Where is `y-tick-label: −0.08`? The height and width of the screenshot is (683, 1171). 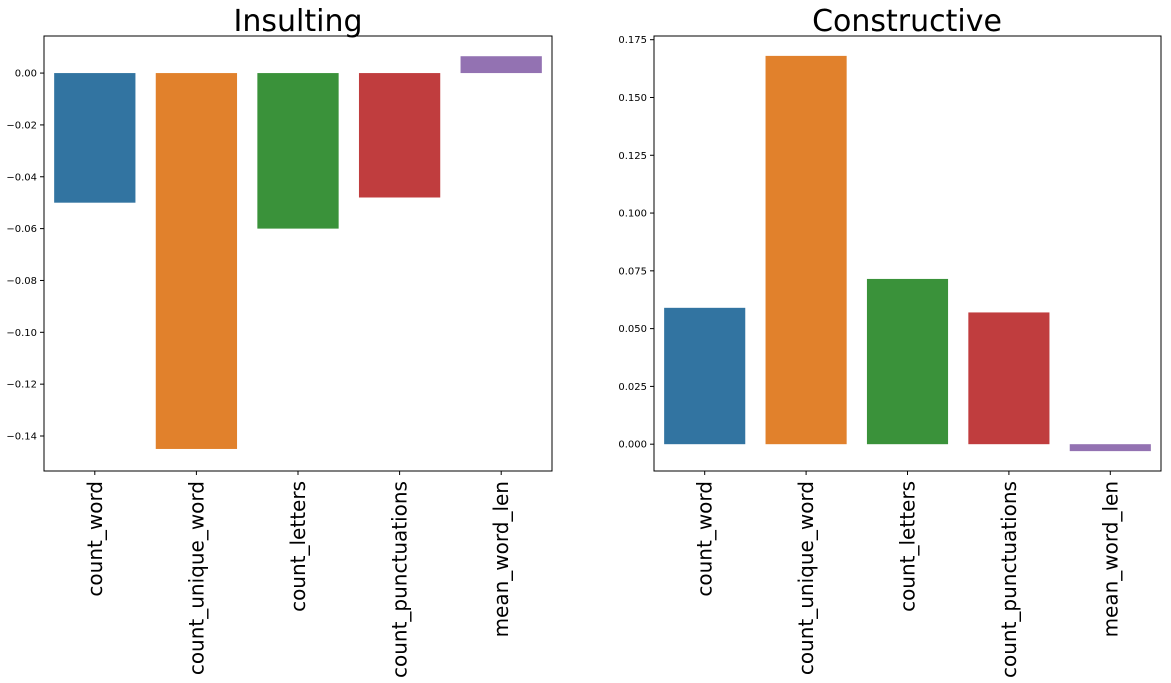
y-tick-label: −0.08 is located at coordinates (21, 281).